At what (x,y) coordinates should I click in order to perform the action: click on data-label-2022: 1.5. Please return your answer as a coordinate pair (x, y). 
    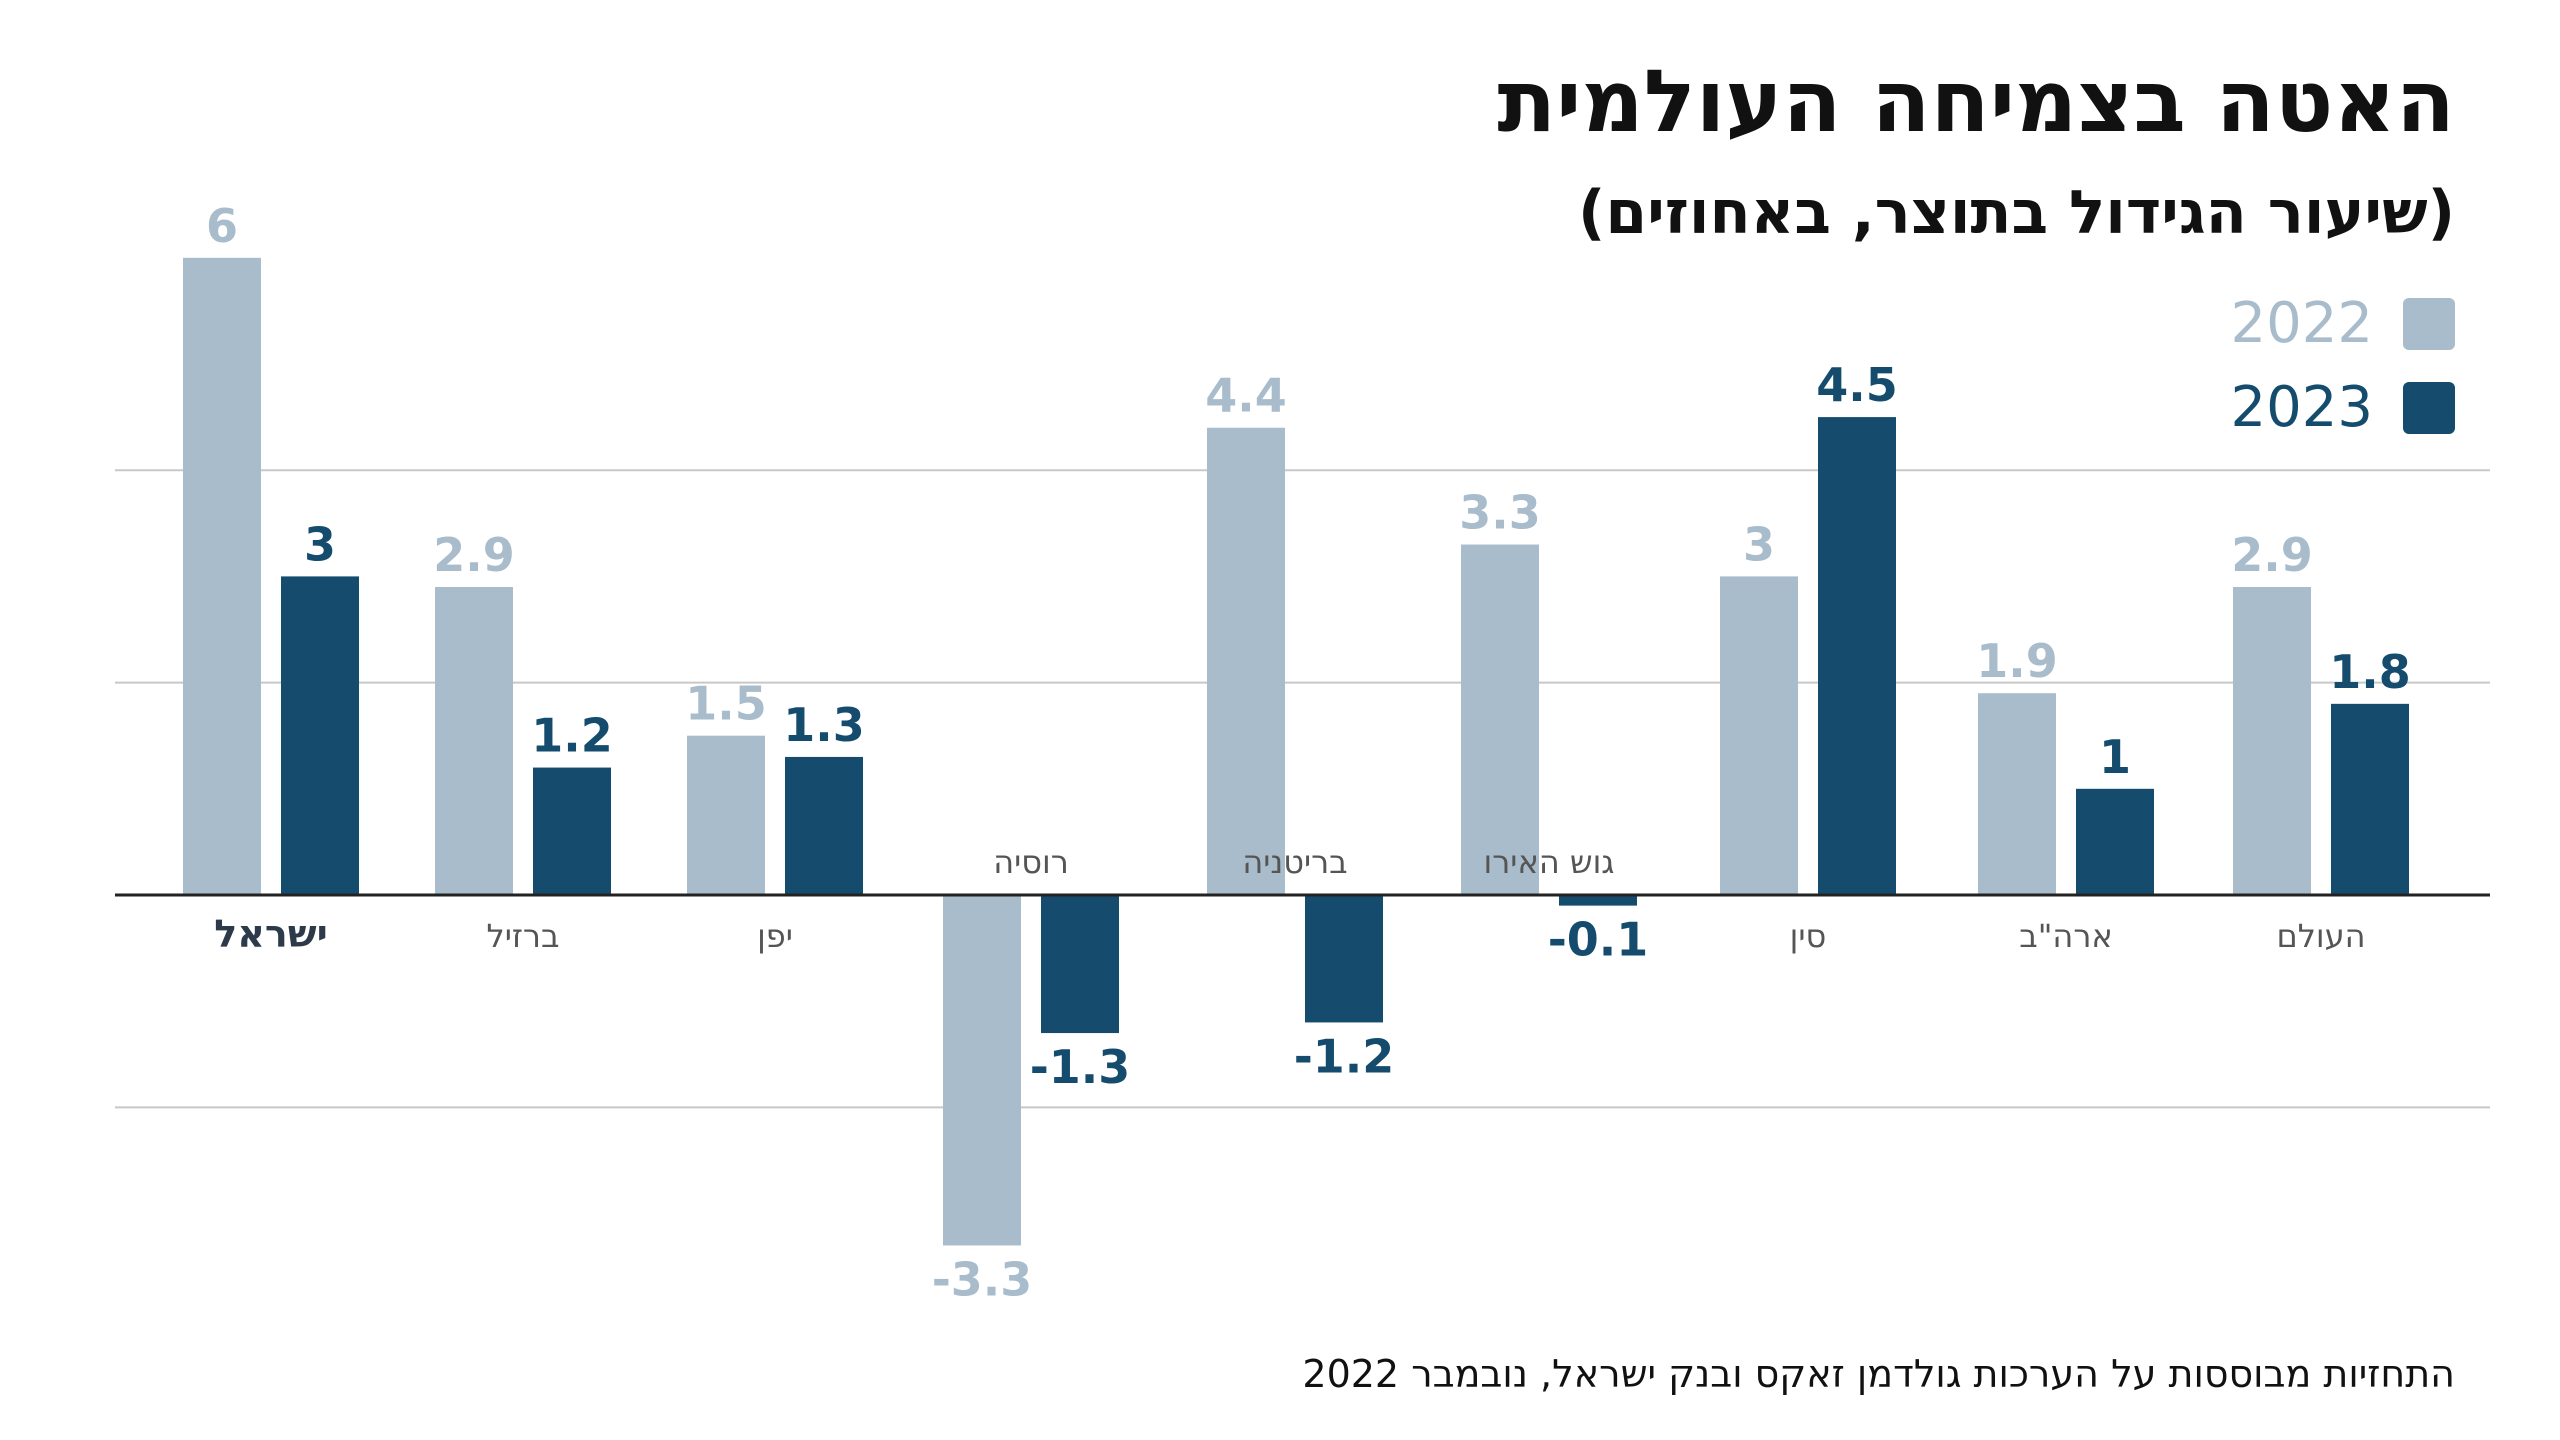
    Looking at the image, I should click on (726, 704).